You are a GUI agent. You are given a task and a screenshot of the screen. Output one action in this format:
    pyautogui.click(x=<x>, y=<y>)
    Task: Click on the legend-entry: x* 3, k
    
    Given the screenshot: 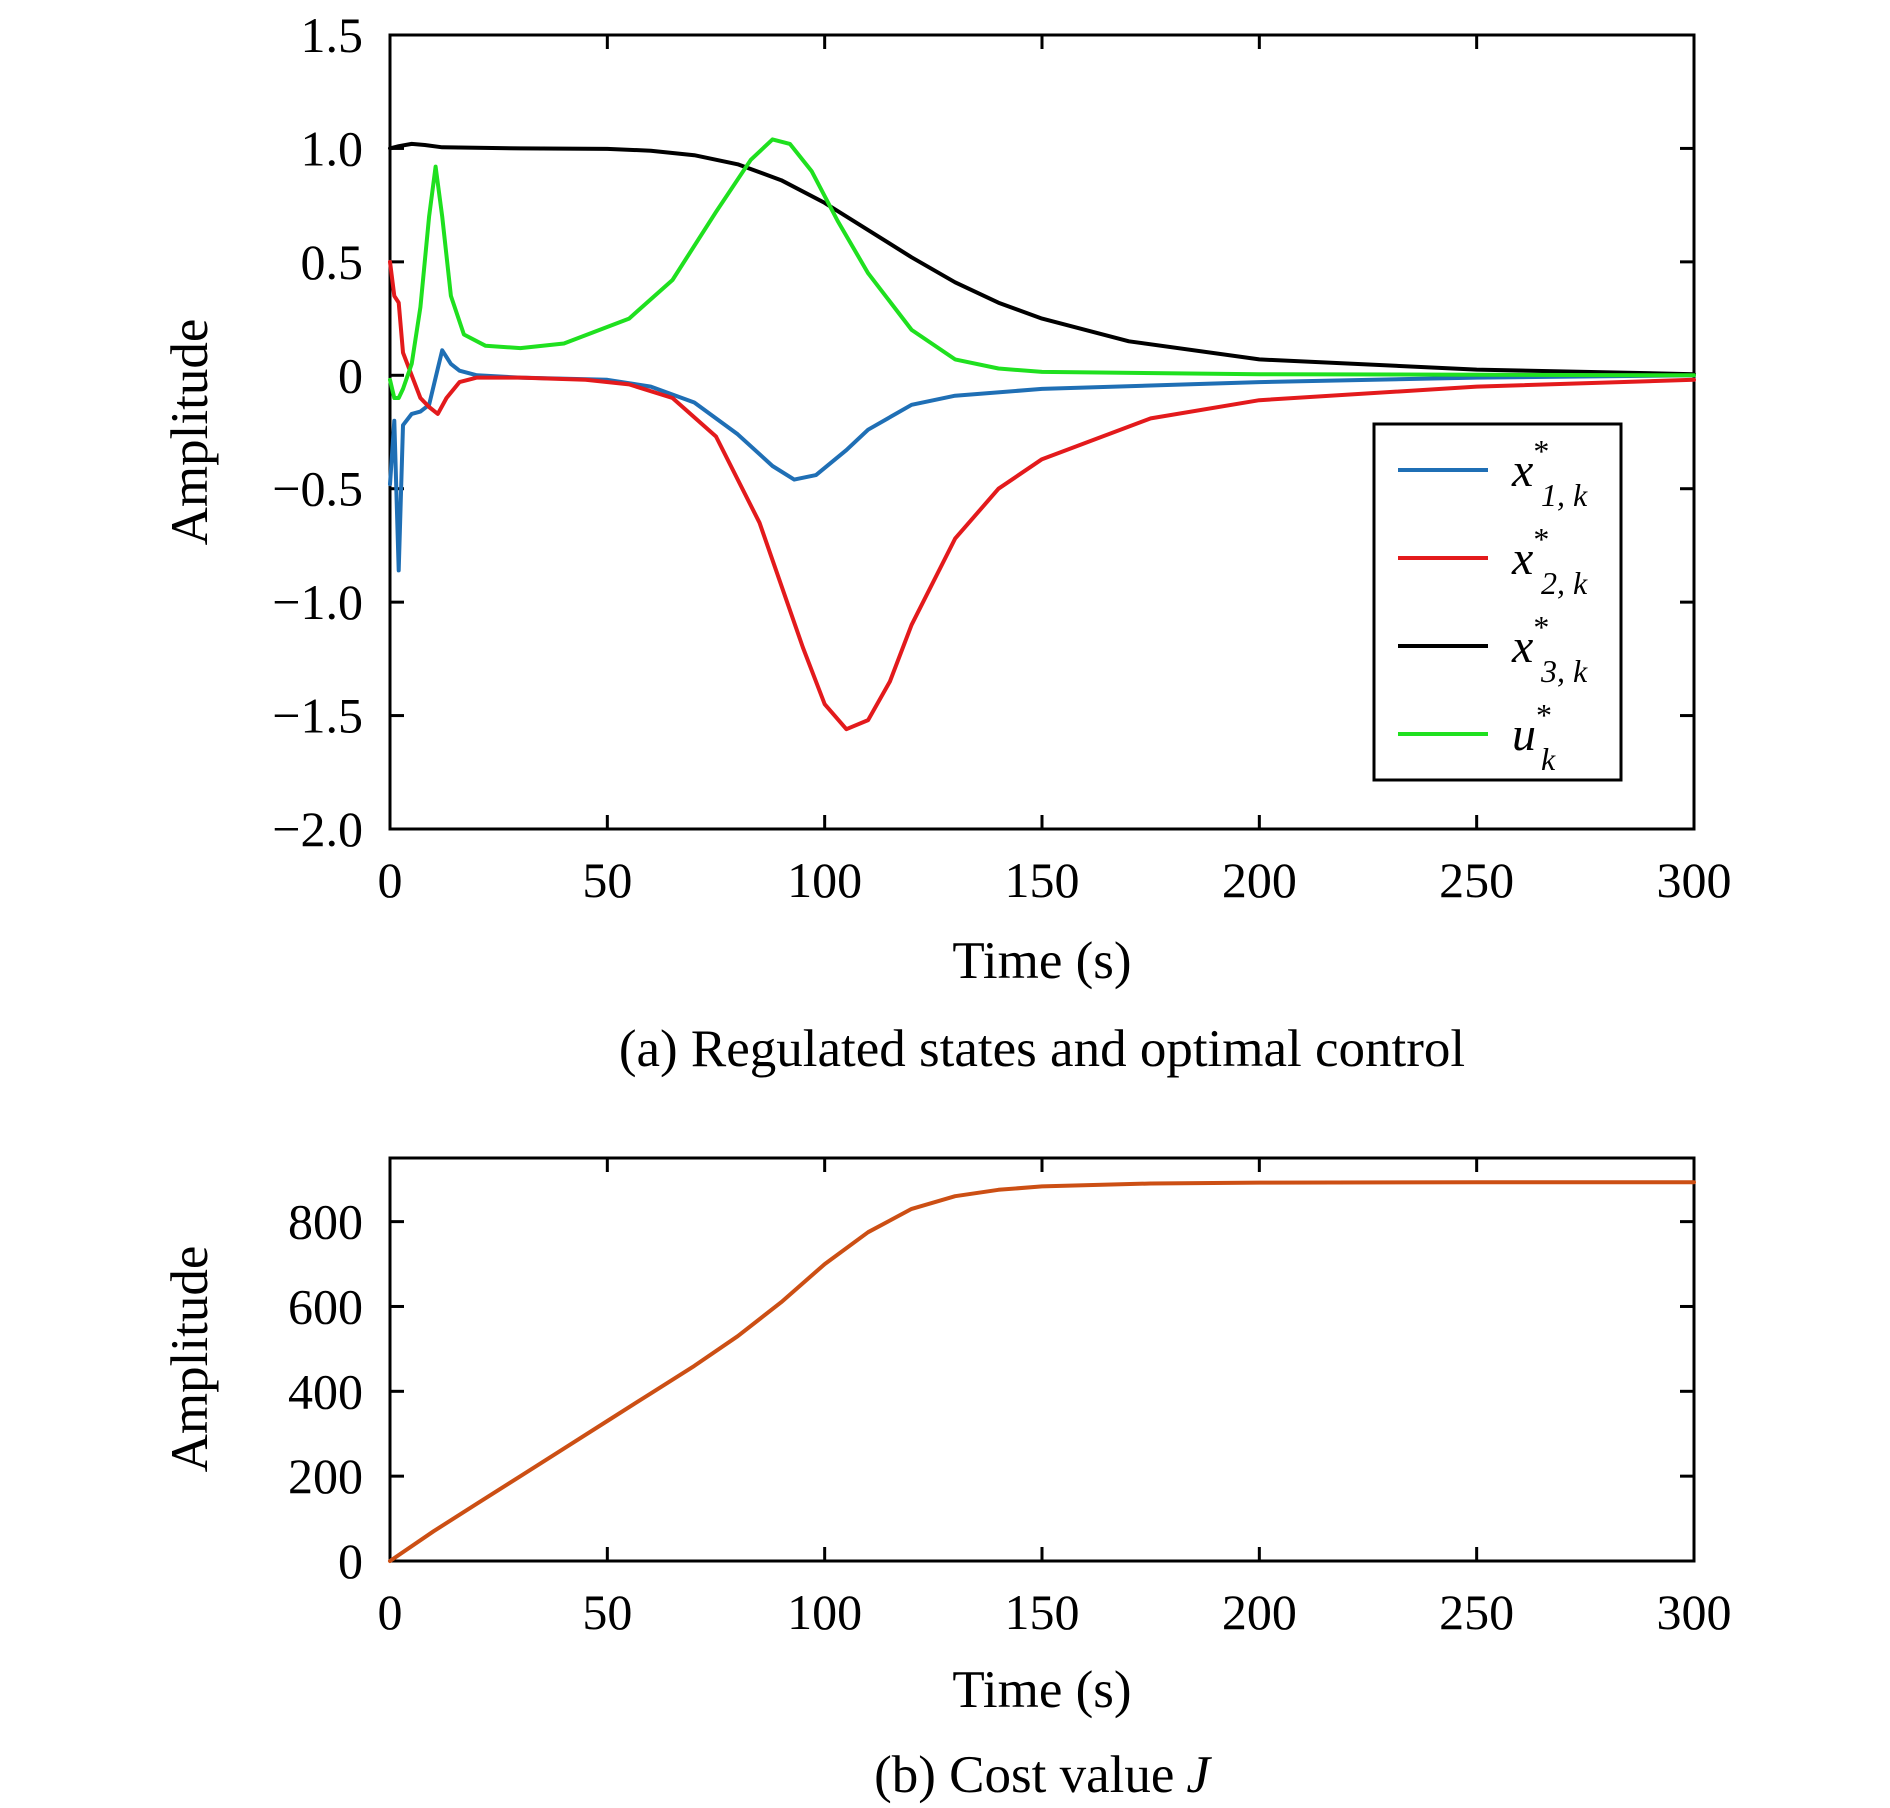 What is the action you would take?
    pyautogui.click(x=1493, y=649)
    